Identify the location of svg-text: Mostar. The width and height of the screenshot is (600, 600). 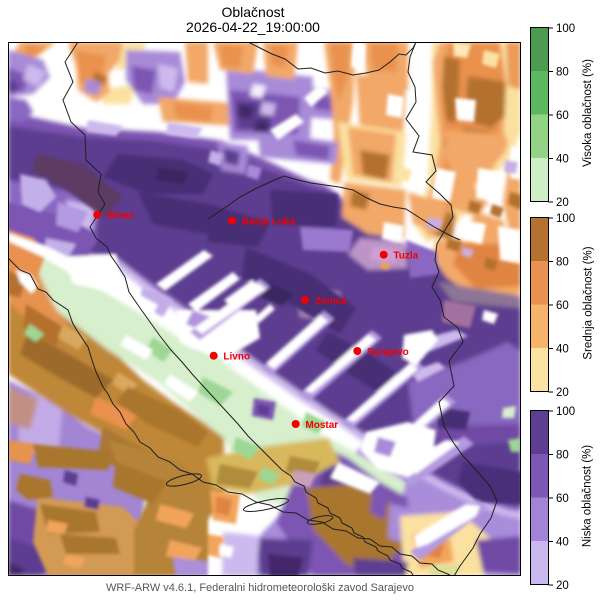
(321, 425).